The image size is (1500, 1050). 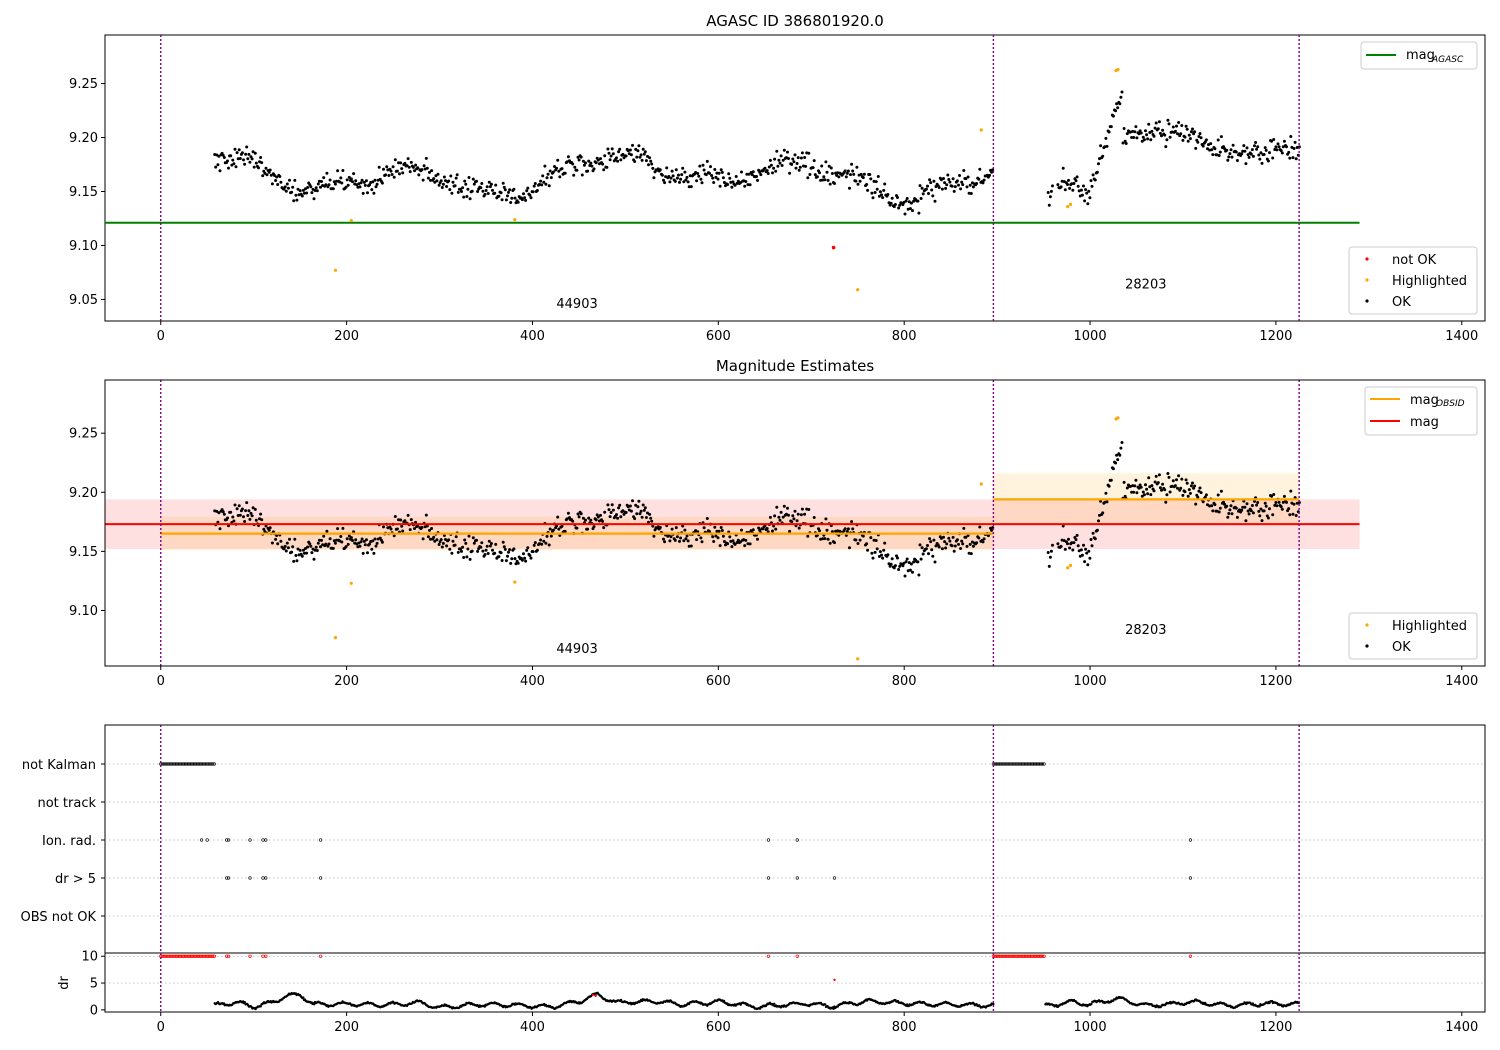 What do you see at coordinates (593, 994) in the screenshot?
I see `dr-red-point` at bounding box center [593, 994].